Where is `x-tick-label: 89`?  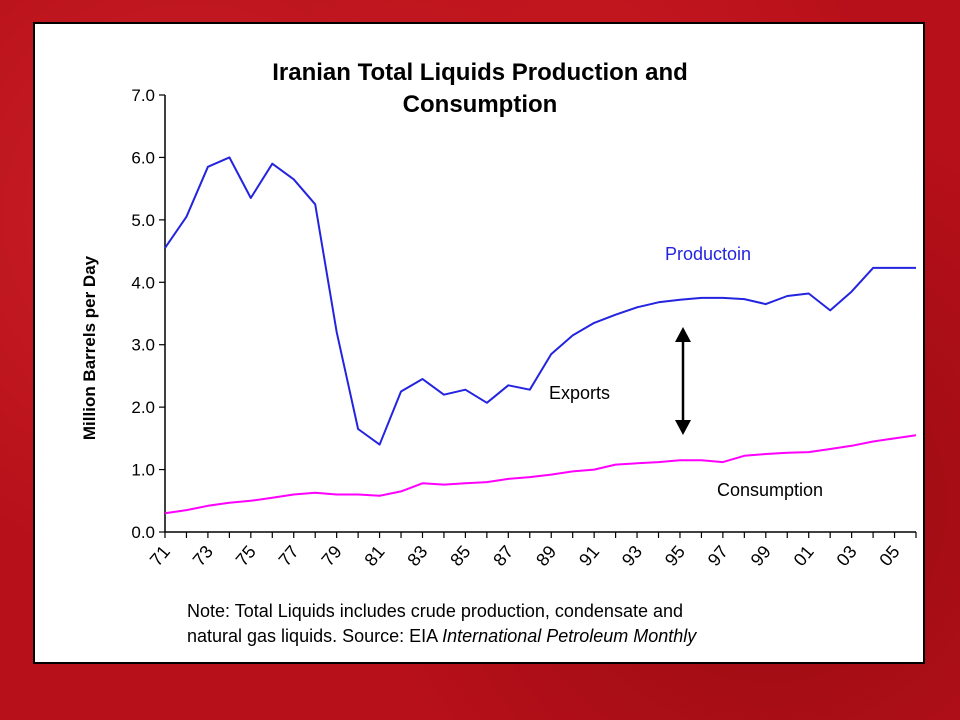
x-tick-label: 89 is located at coordinates (546, 556).